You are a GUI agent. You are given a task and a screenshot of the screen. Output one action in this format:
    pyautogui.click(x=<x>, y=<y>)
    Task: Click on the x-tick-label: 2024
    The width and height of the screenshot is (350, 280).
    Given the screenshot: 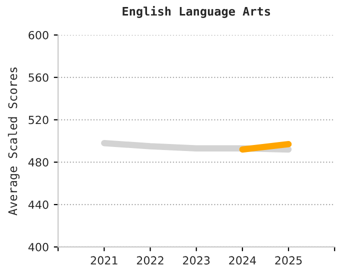 What is the action you would take?
    pyautogui.click(x=242, y=260)
    